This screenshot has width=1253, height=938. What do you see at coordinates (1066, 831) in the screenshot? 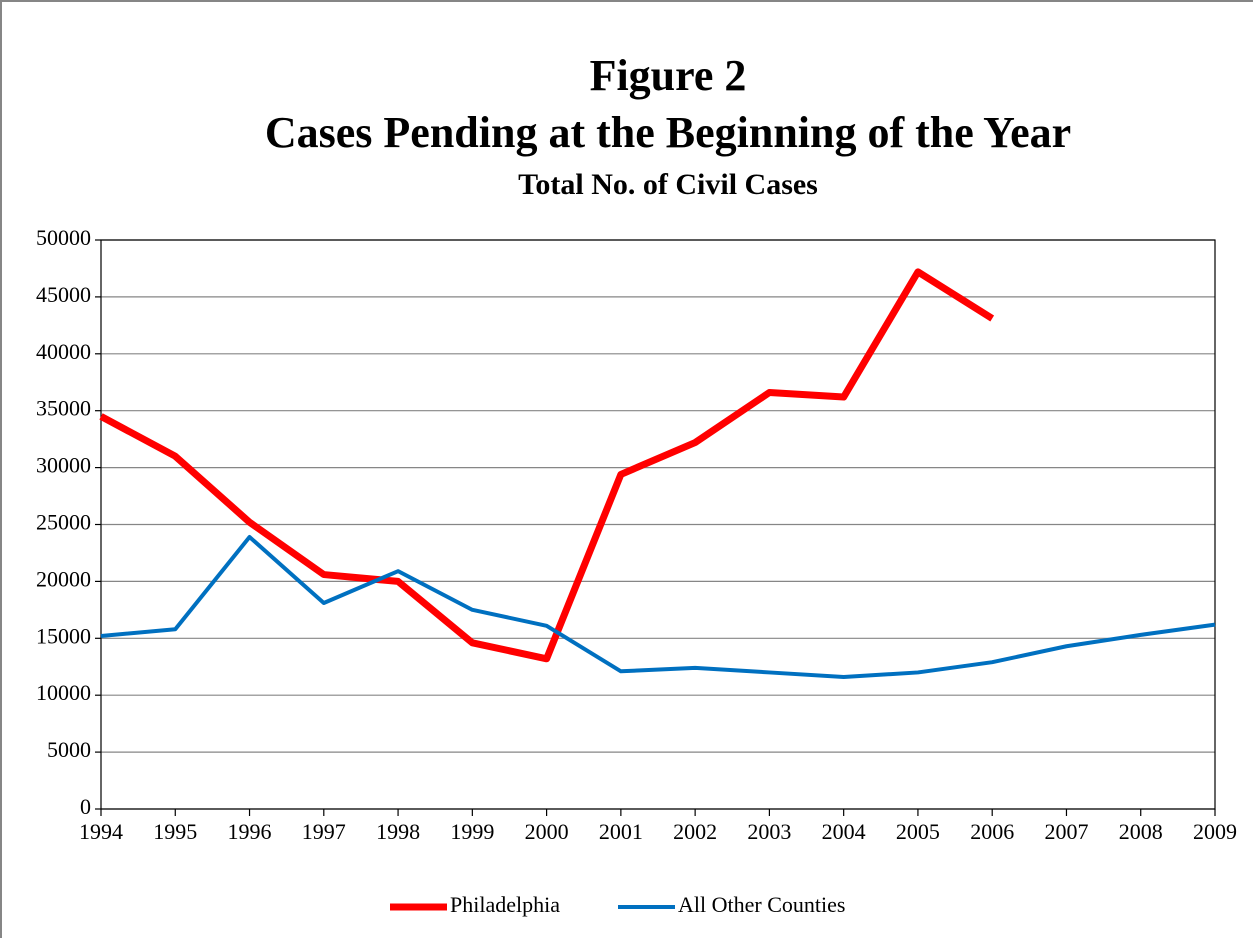
I see `x-tick-label: 2007` at bounding box center [1066, 831].